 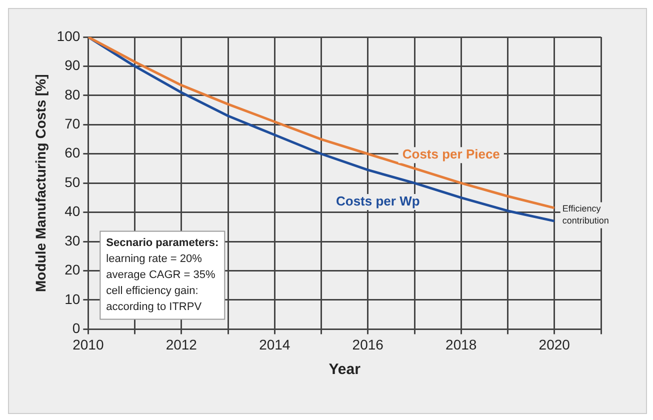 I want to click on annotation: according to ITRPV, so click(x=154, y=307).